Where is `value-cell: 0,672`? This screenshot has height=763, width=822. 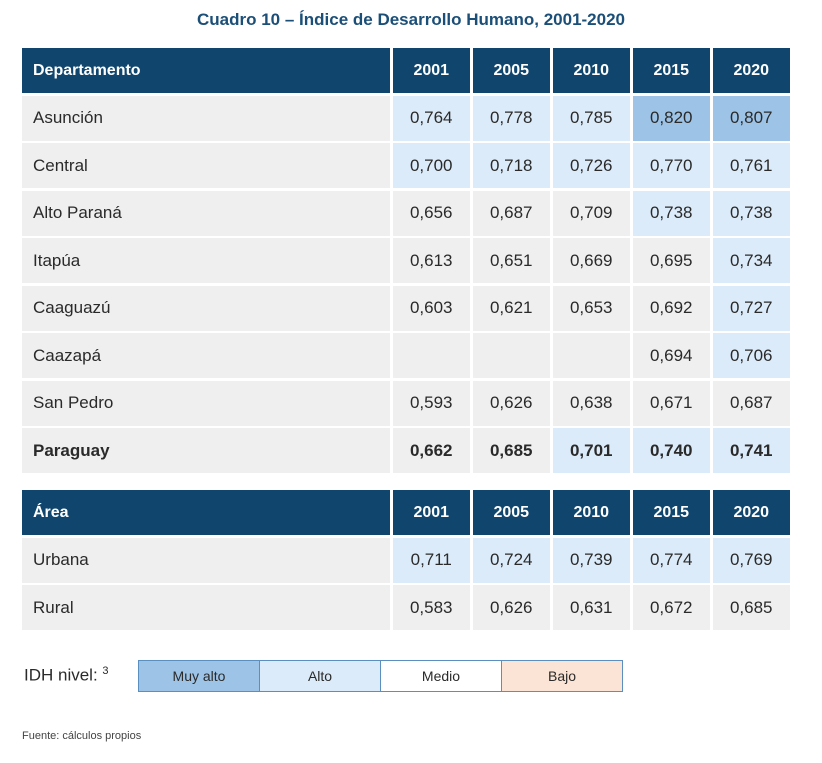
value-cell: 0,672 is located at coordinates (671, 607).